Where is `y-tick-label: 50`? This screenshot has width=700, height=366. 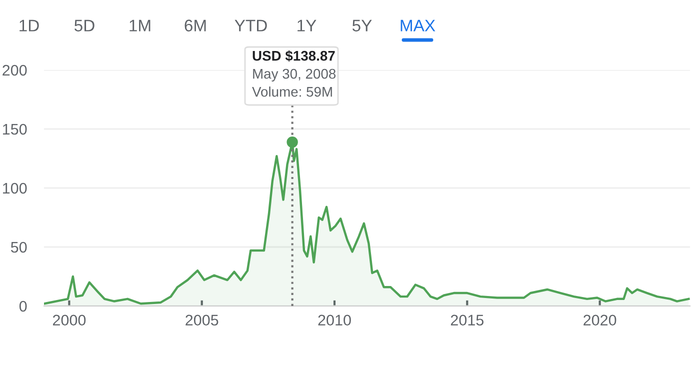 y-tick-label: 50 is located at coordinates (18, 247).